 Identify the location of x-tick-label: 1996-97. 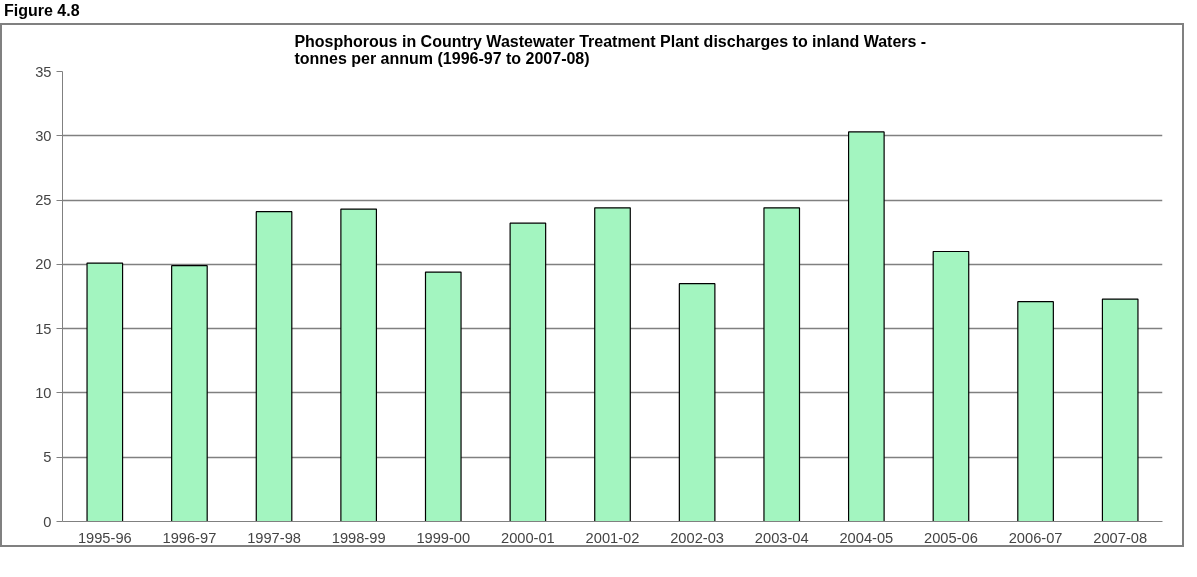
(189, 537).